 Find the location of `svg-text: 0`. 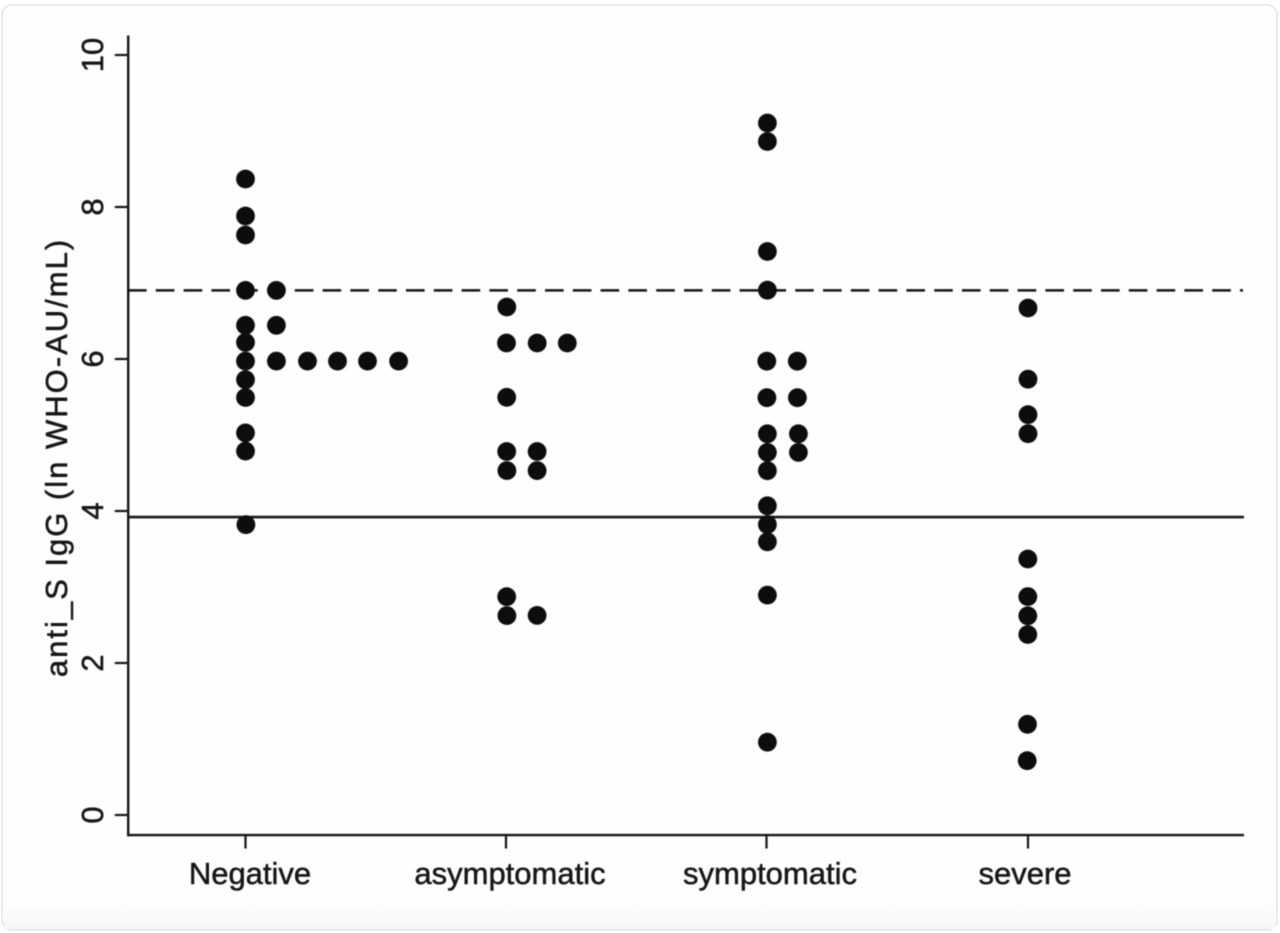

svg-text: 0 is located at coordinates (92, 814).